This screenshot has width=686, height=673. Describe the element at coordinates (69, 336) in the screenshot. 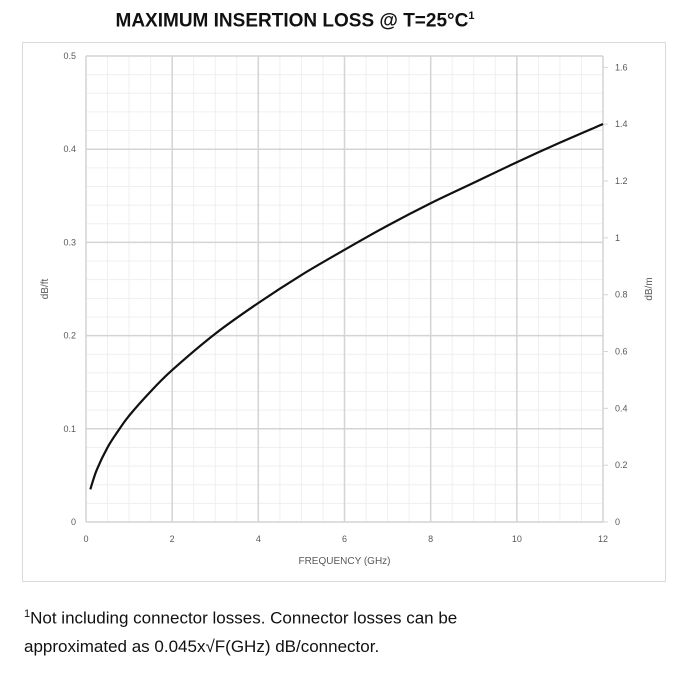

I see `y-tick-label: 0.2` at that location.